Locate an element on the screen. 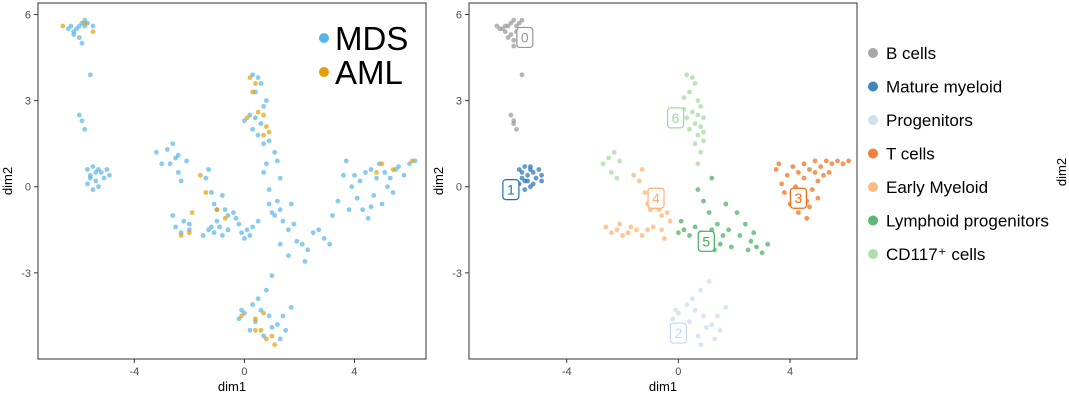 This screenshot has height=403, width=1069. x-tick-label: 4 is located at coordinates (354, 372).